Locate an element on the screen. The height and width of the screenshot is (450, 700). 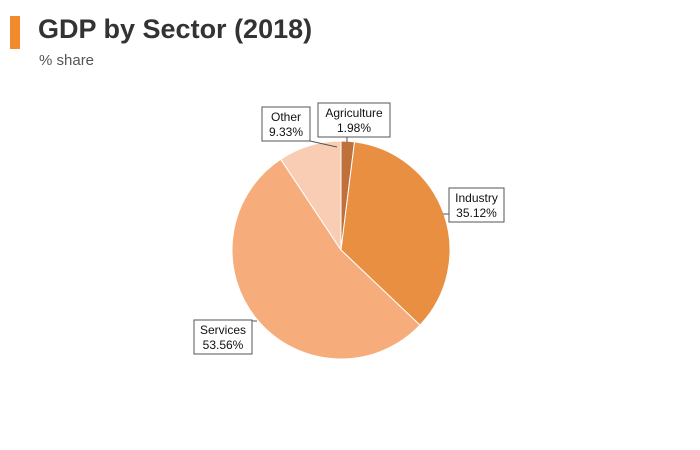
leader-line is located at coordinates (323, 144).